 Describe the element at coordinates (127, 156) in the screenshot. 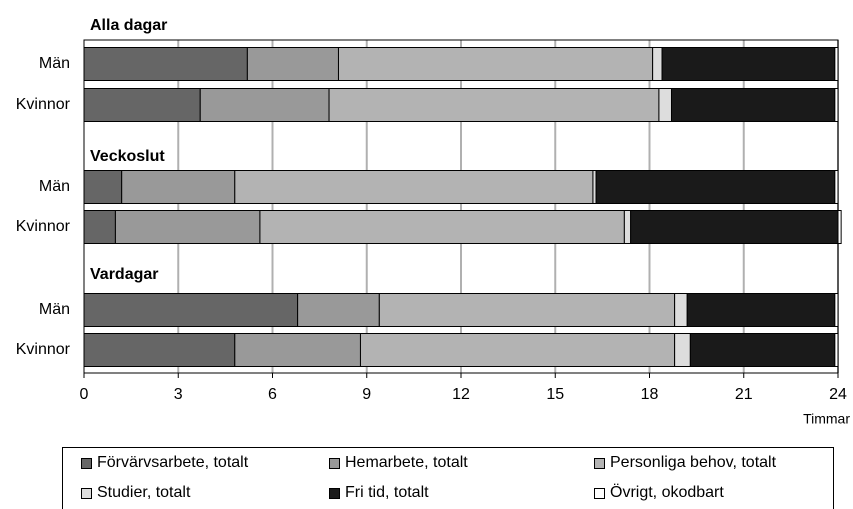

I see `group-title: Veckoslut` at that location.